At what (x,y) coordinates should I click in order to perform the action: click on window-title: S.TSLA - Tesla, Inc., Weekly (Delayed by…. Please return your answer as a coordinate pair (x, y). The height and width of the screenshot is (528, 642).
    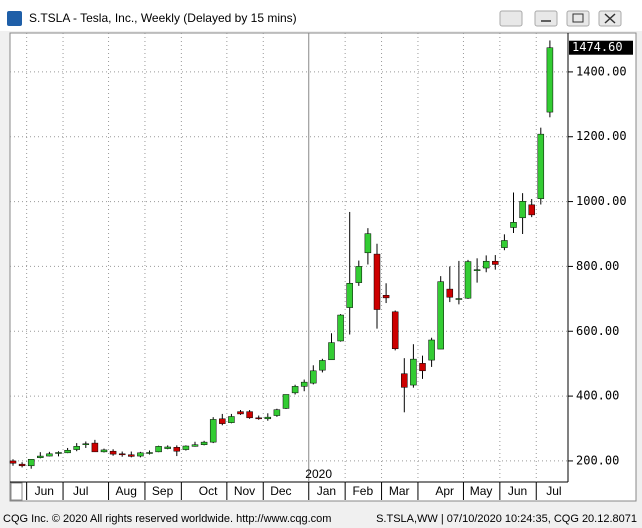
    Looking at the image, I should click on (163, 18).